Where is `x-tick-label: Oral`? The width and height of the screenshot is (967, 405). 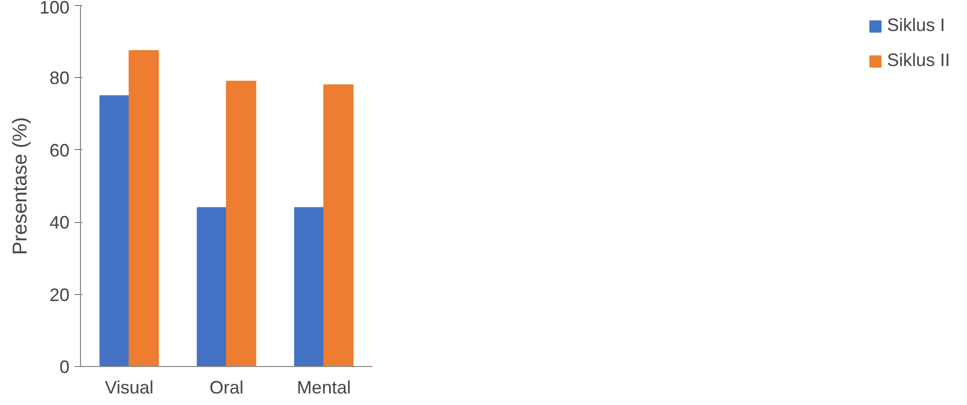 x-tick-label: Oral is located at coordinates (227, 388).